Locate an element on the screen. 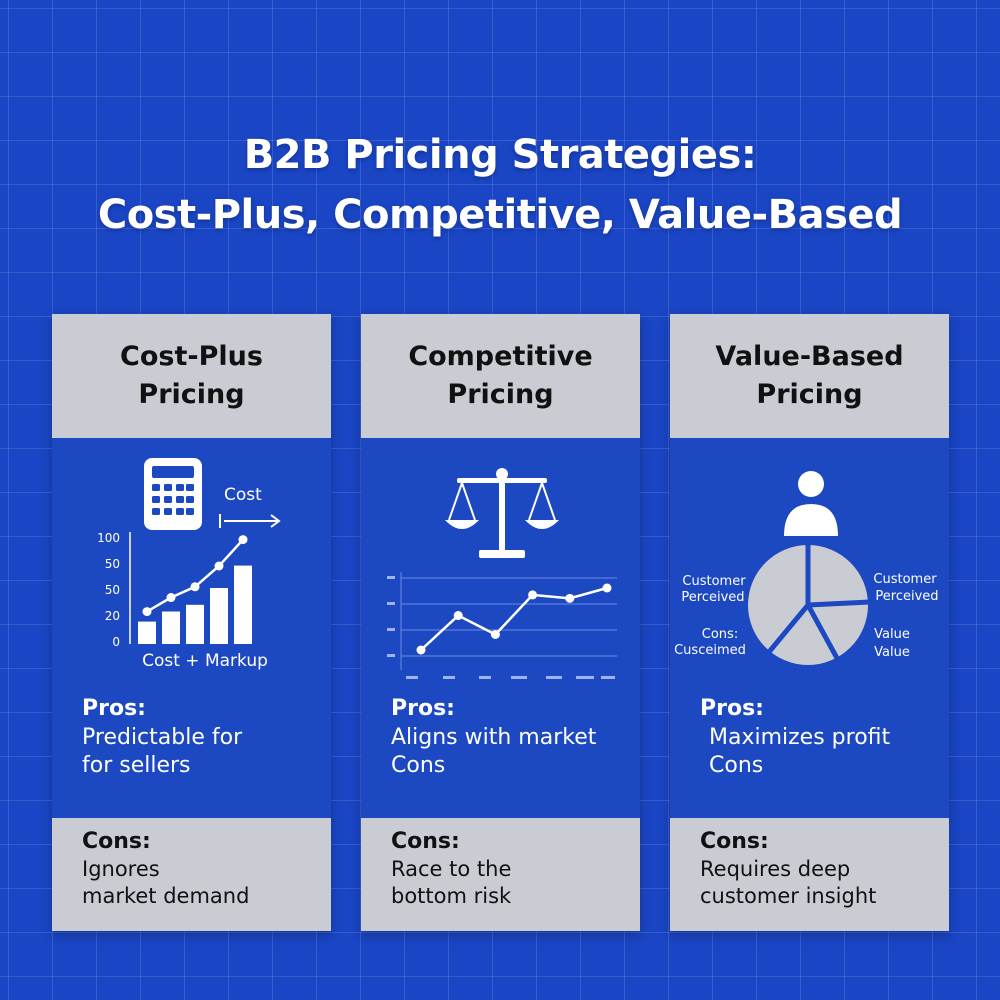  cons-section: Cons: Requires deep customer insight is located at coordinates (809, 874).